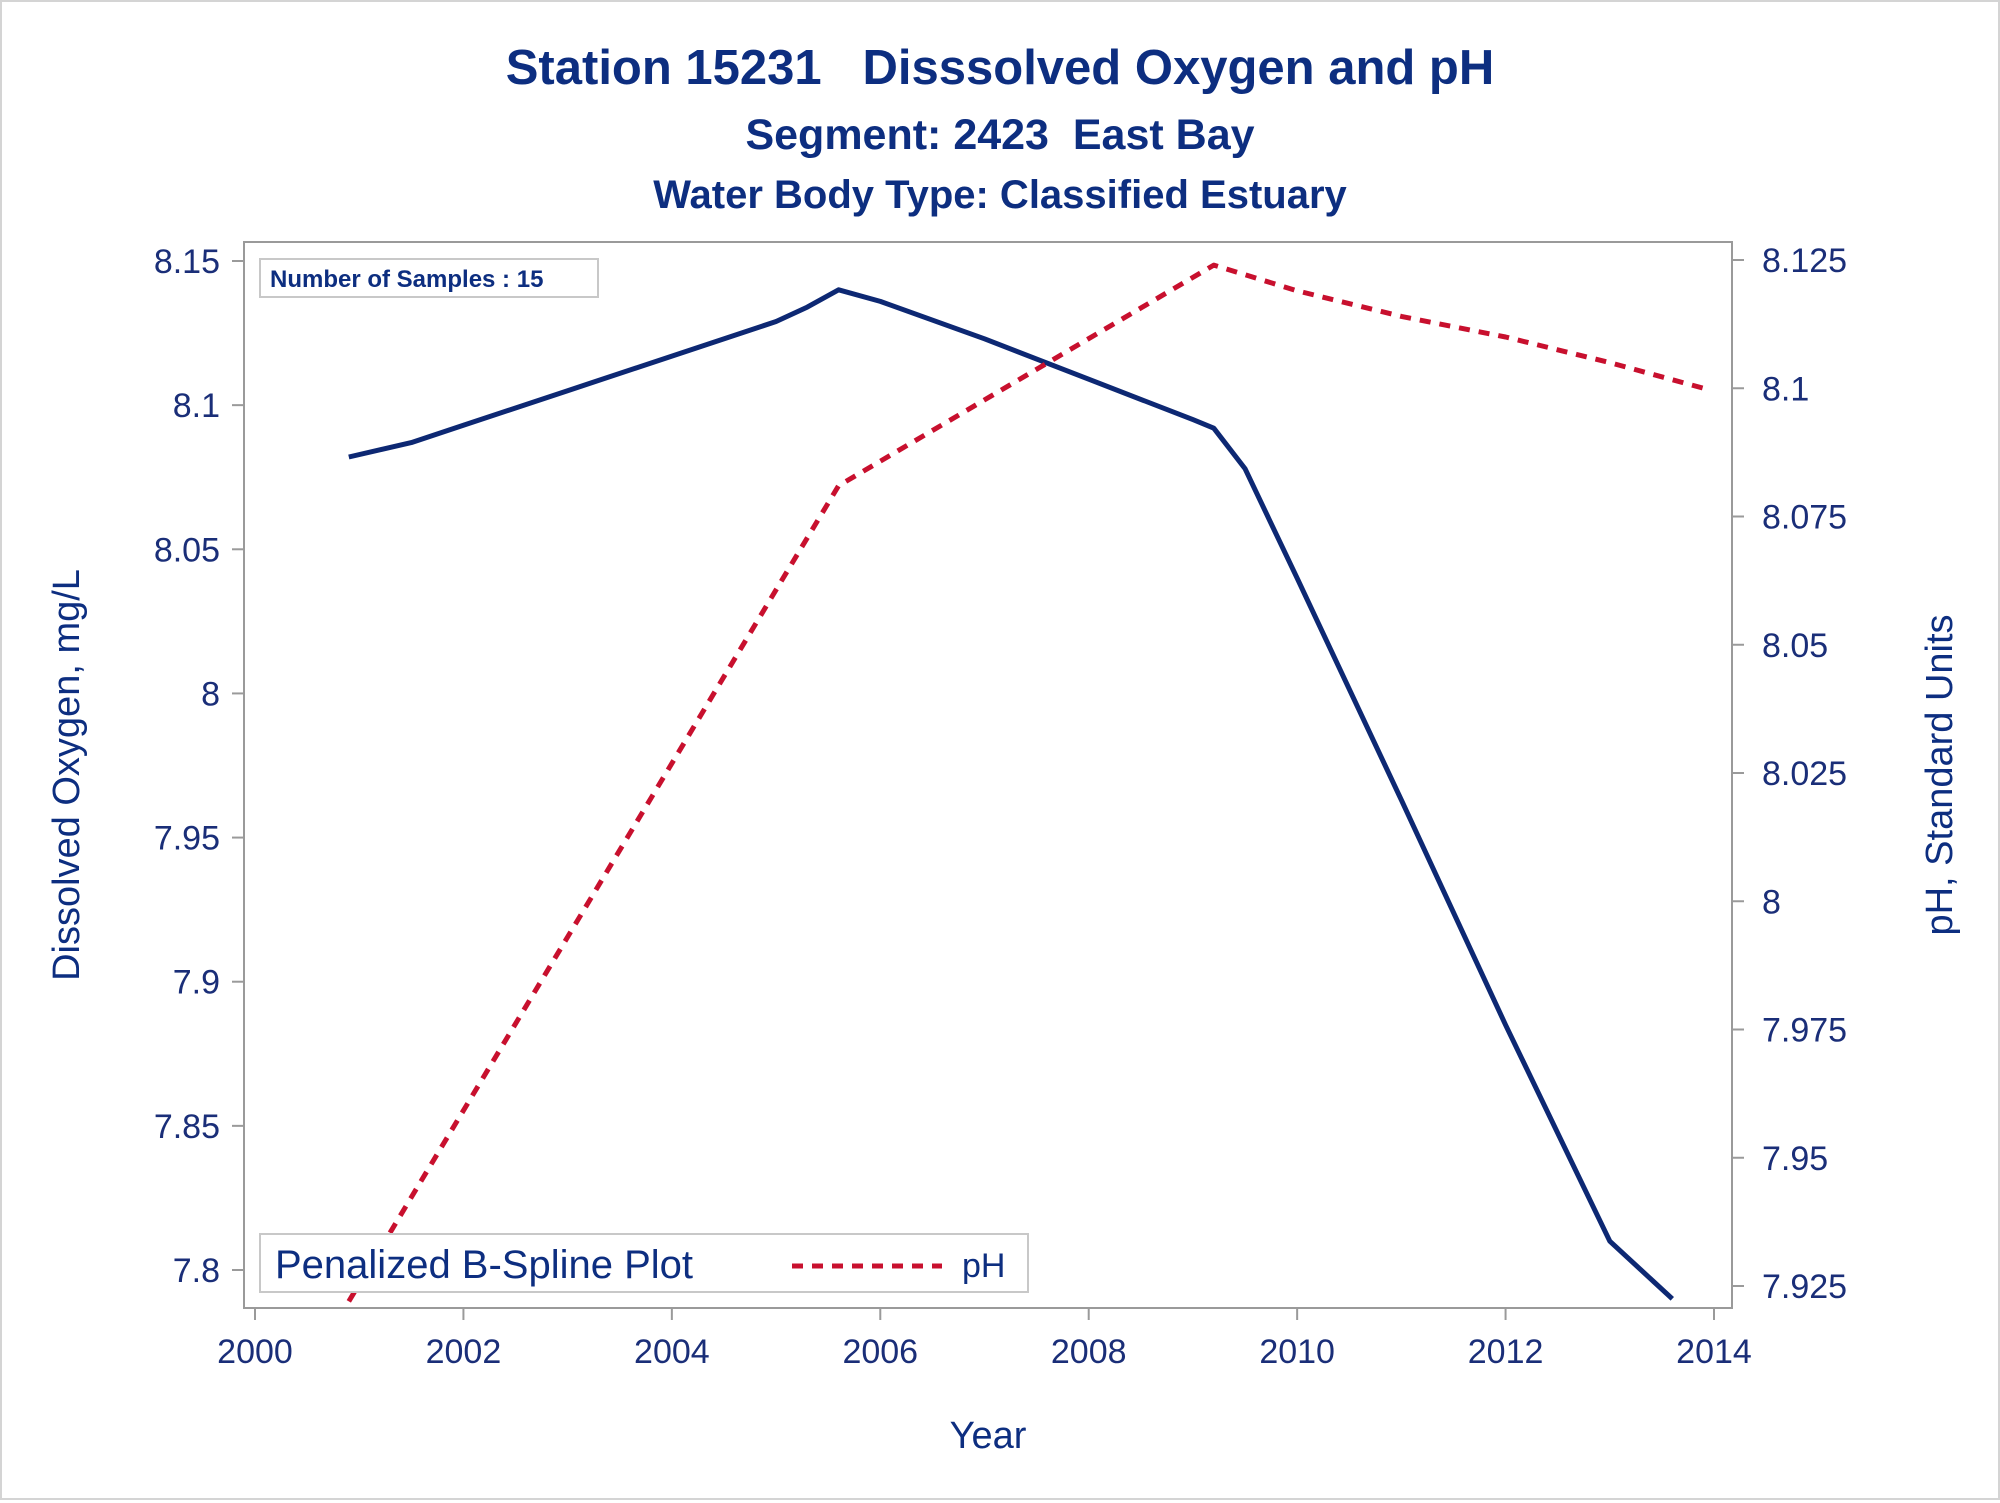  Describe the element at coordinates (1000, 195) in the screenshot. I see `chart-subtitle-waterbody: Water Body Type: Classified Estuary` at that location.